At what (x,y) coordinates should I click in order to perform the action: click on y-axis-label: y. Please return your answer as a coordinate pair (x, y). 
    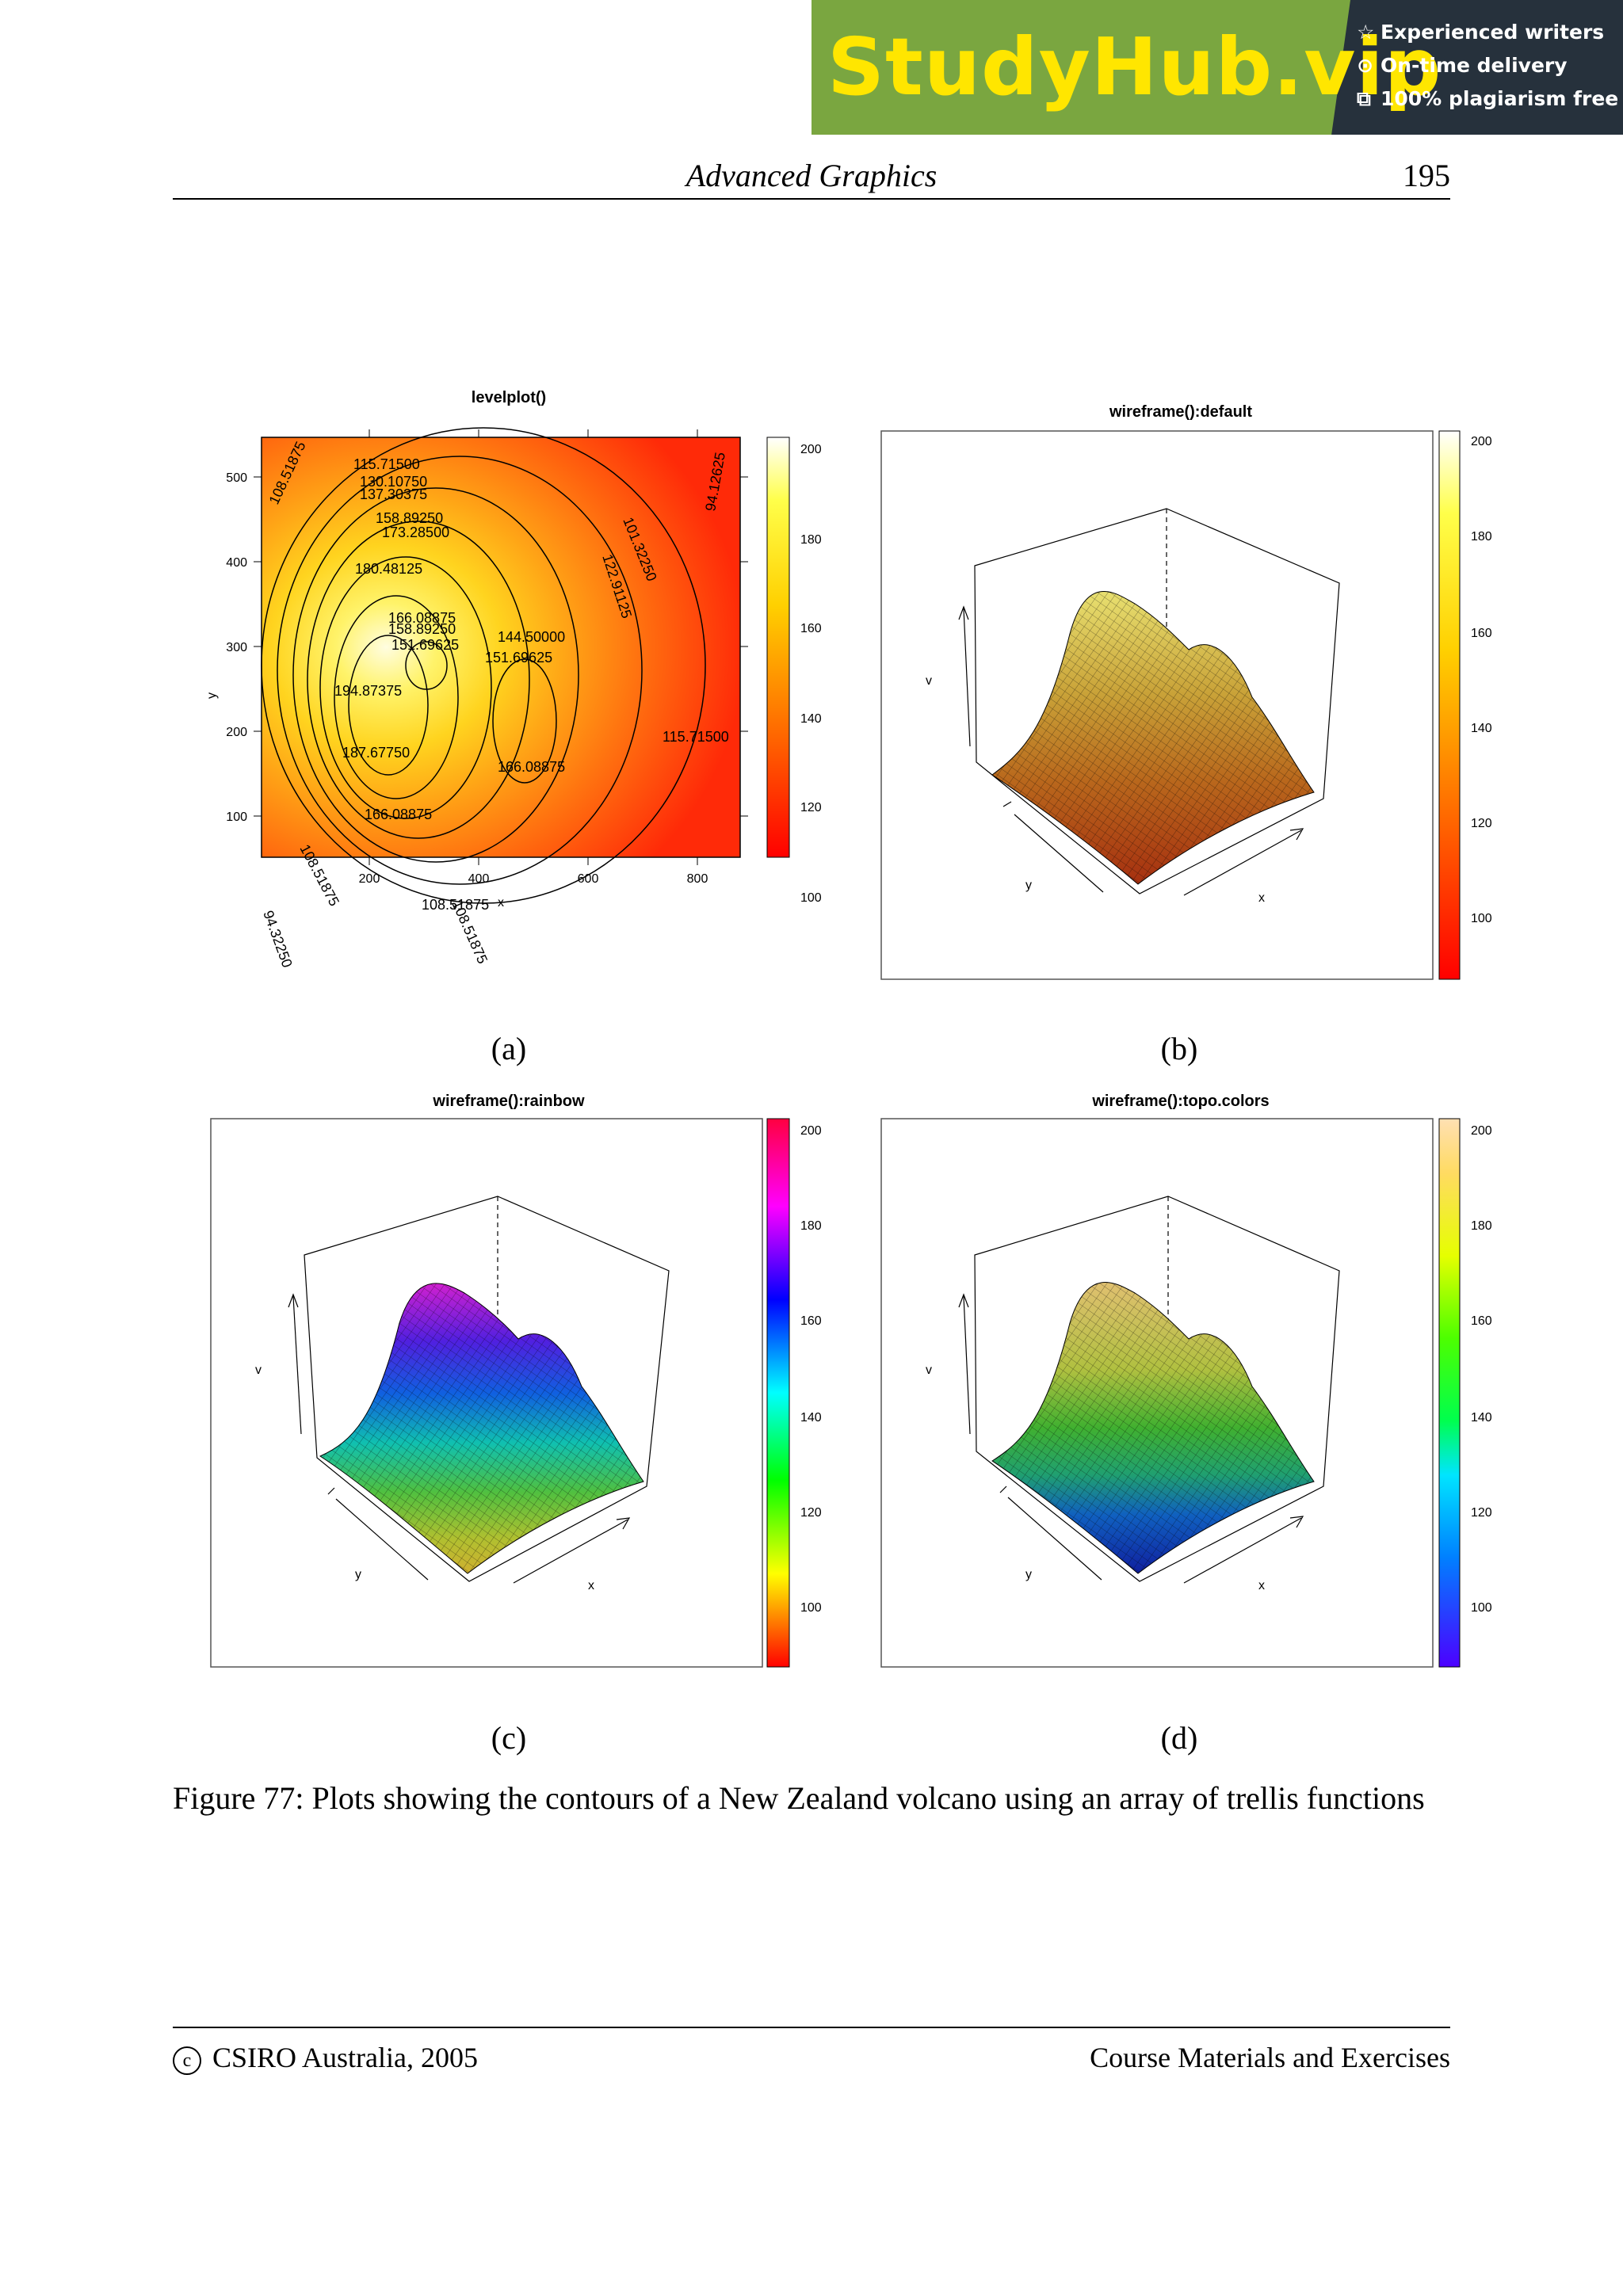
    Looking at the image, I should click on (212, 695).